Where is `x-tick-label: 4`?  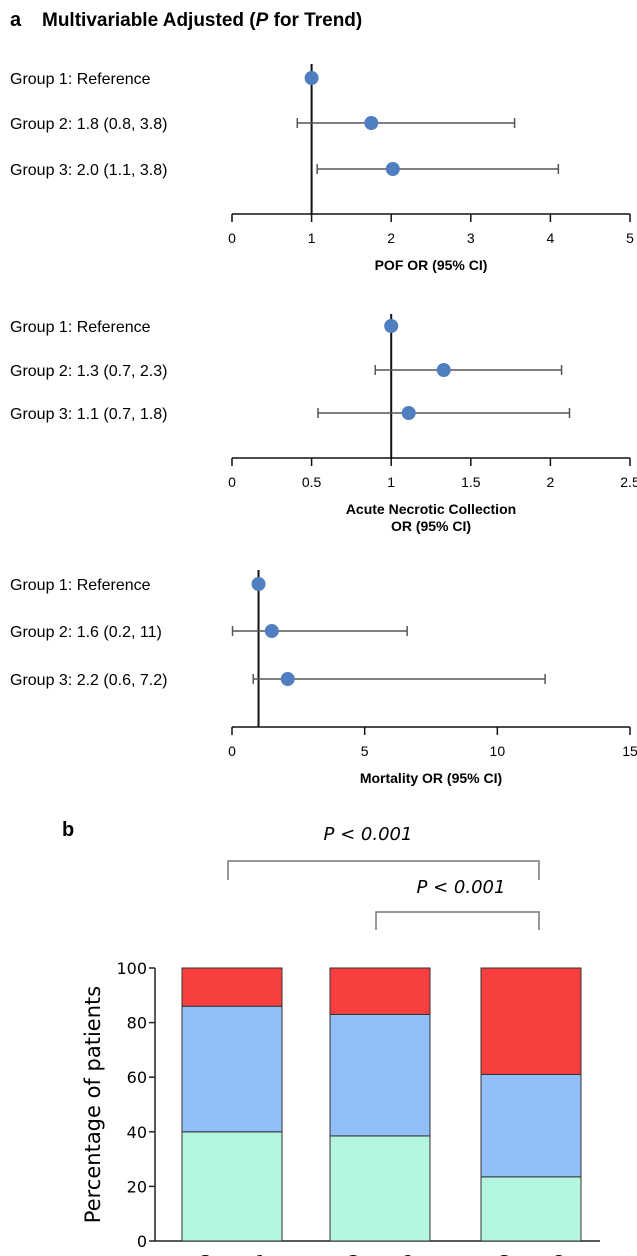
x-tick-label: 4 is located at coordinates (551, 238).